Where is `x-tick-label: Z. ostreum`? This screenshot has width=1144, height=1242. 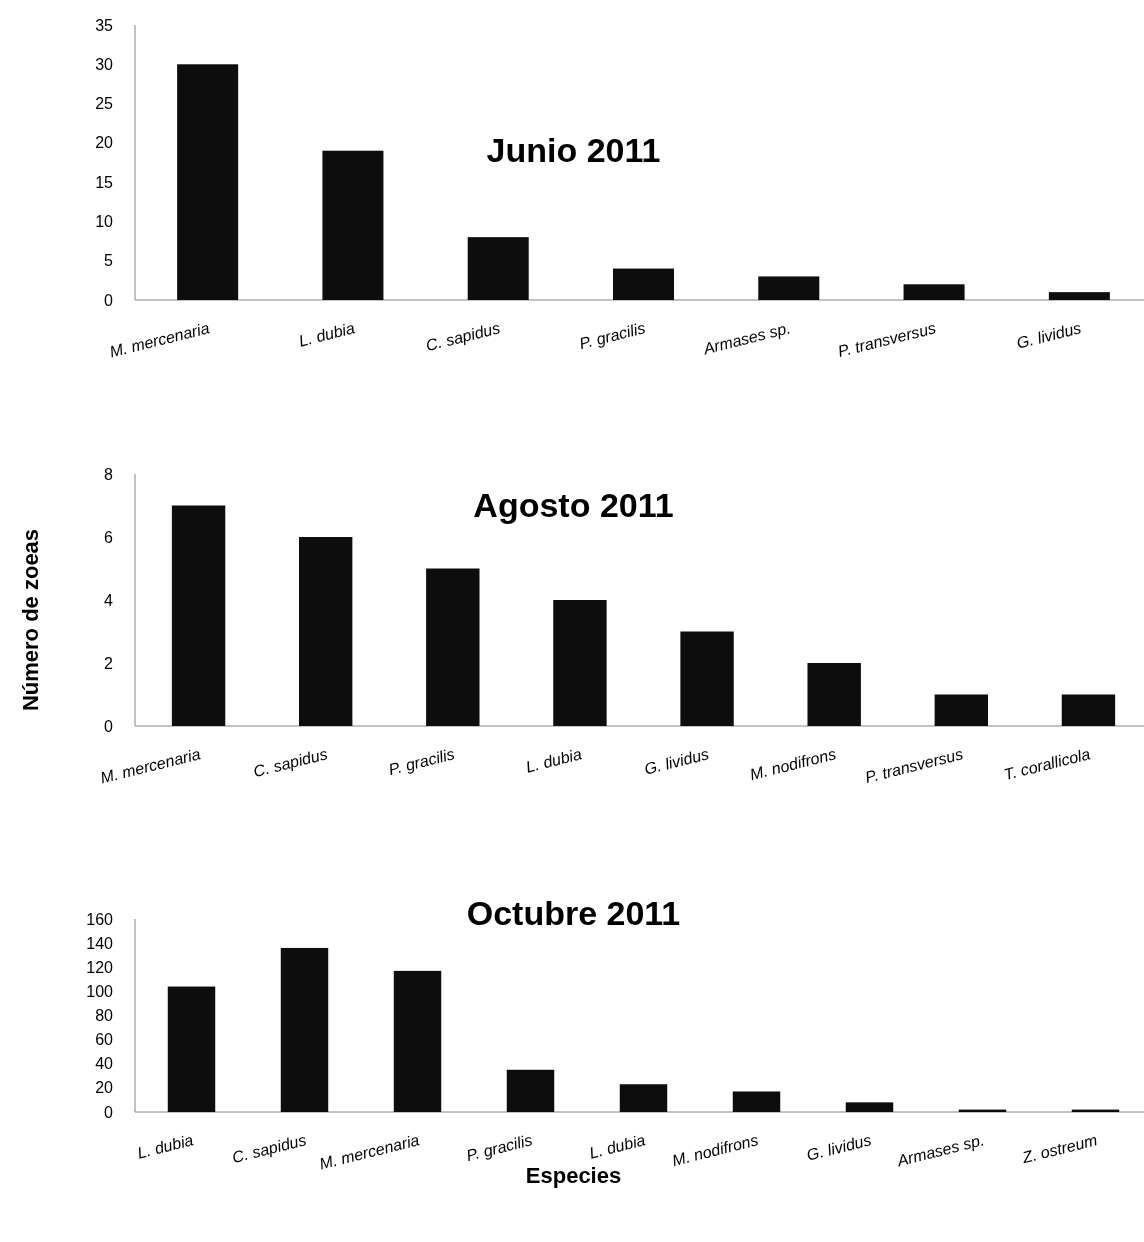 x-tick-label: Z. ostreum is located at coordinates (1059, 1149).